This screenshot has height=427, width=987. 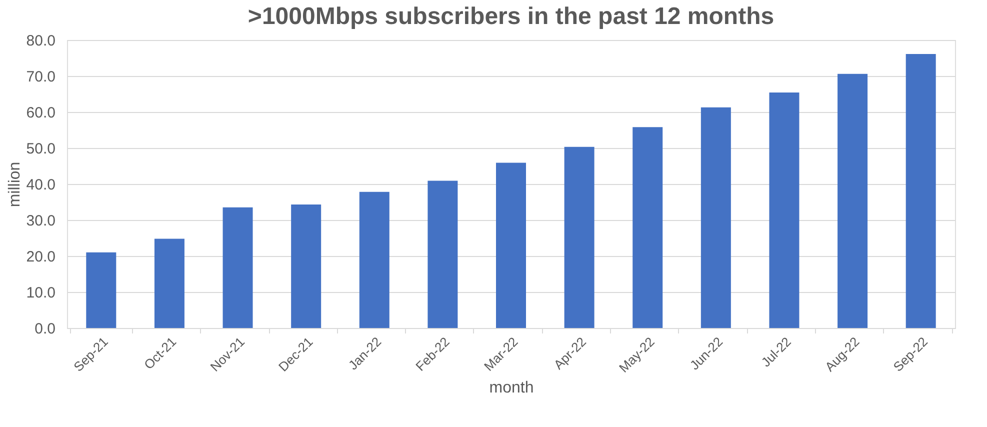 I want to click on y-tick-label: 10.0, so click(x=41, y=293).